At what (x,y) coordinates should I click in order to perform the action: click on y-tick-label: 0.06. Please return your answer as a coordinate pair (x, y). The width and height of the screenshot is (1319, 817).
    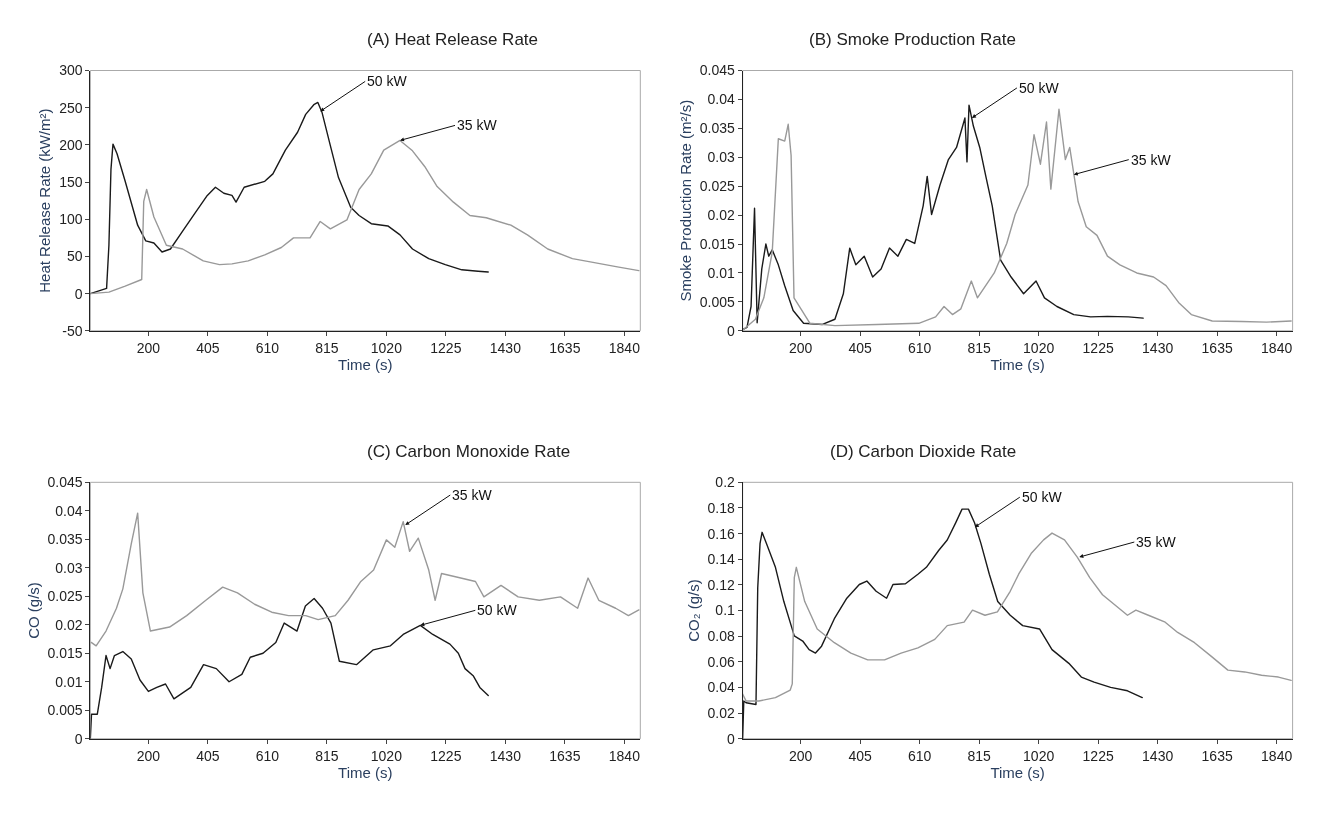
    Looking at the image, I should click on (721, 661).